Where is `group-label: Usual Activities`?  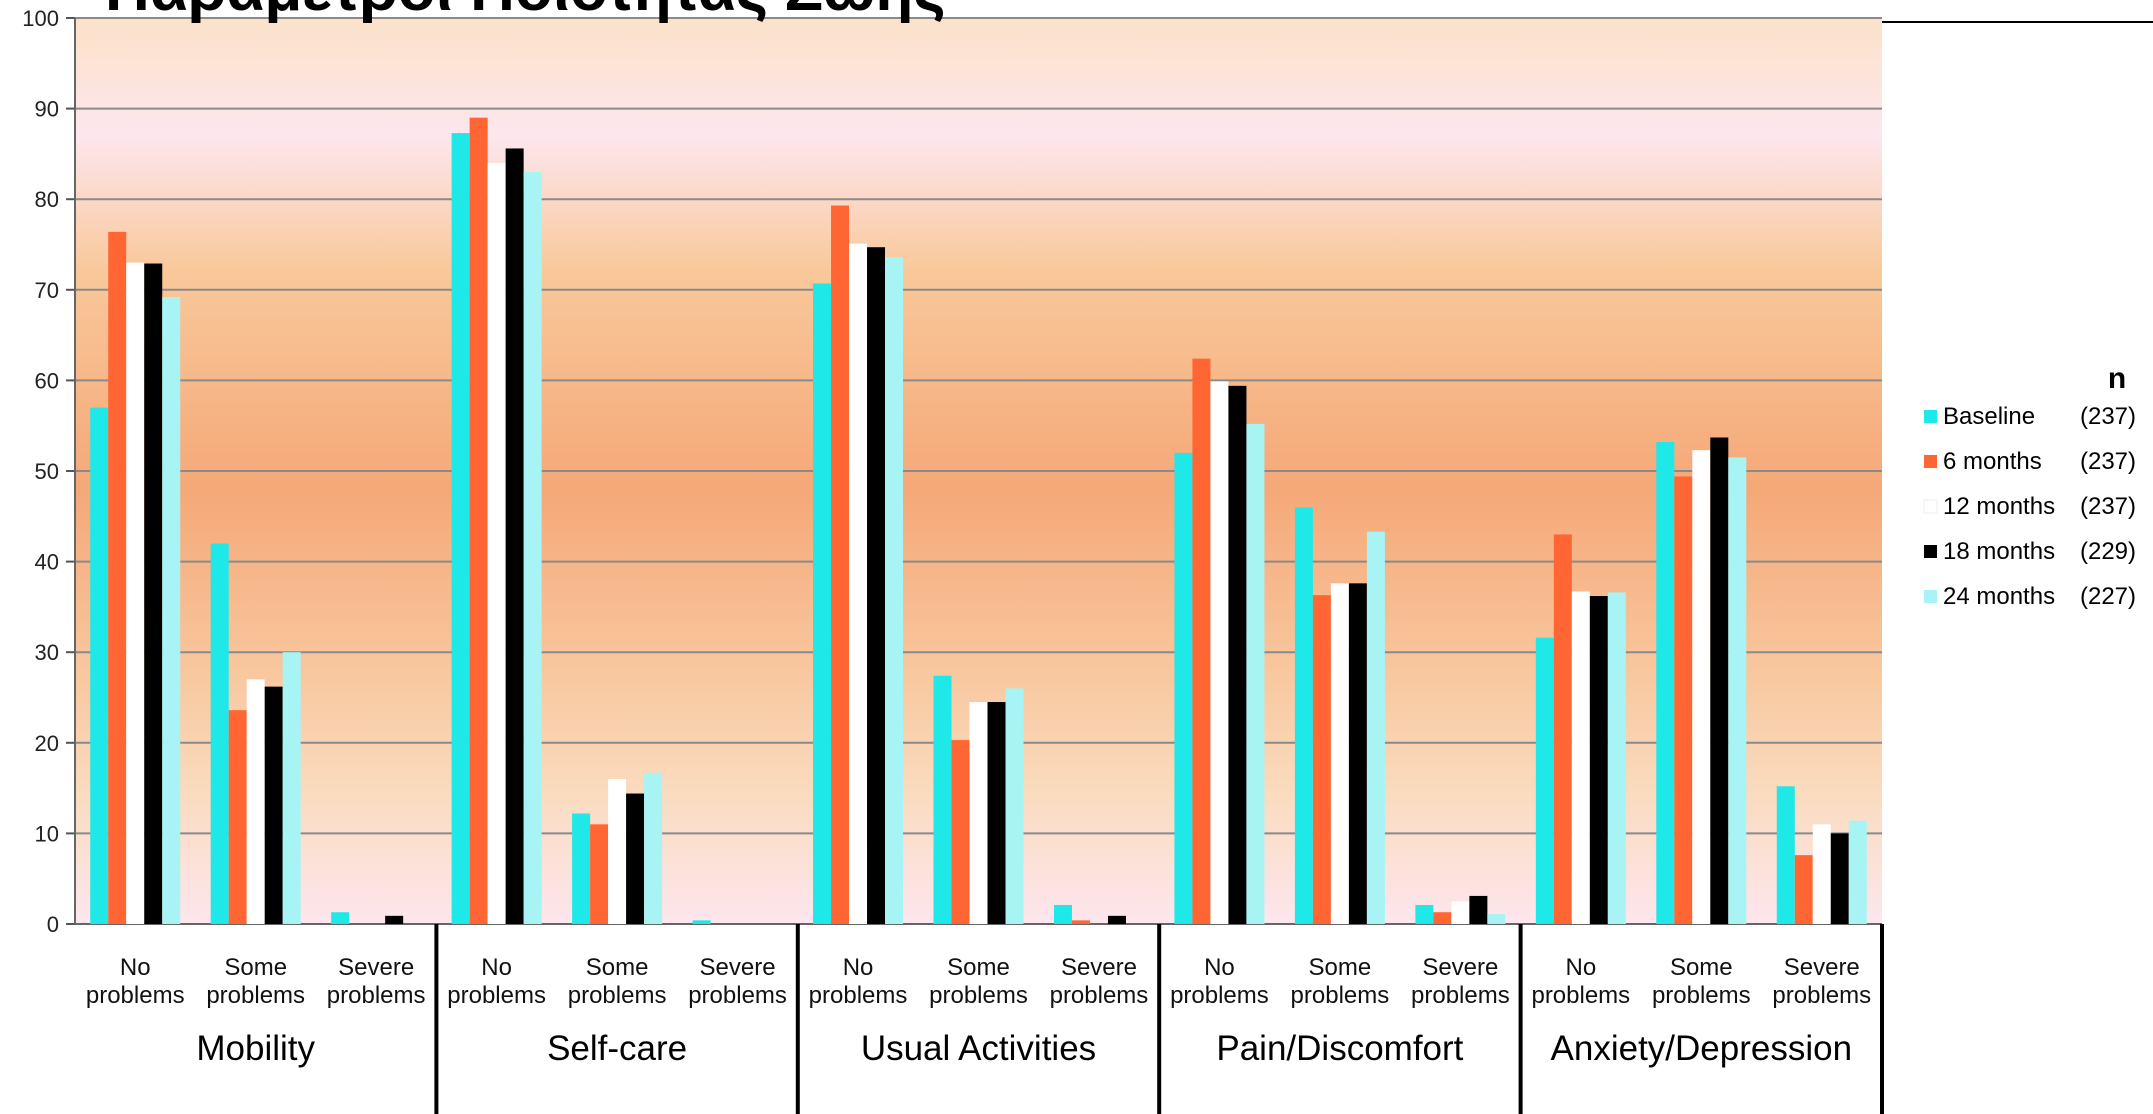 group-label: Usual Activities is located at coordinates (978, 1048).